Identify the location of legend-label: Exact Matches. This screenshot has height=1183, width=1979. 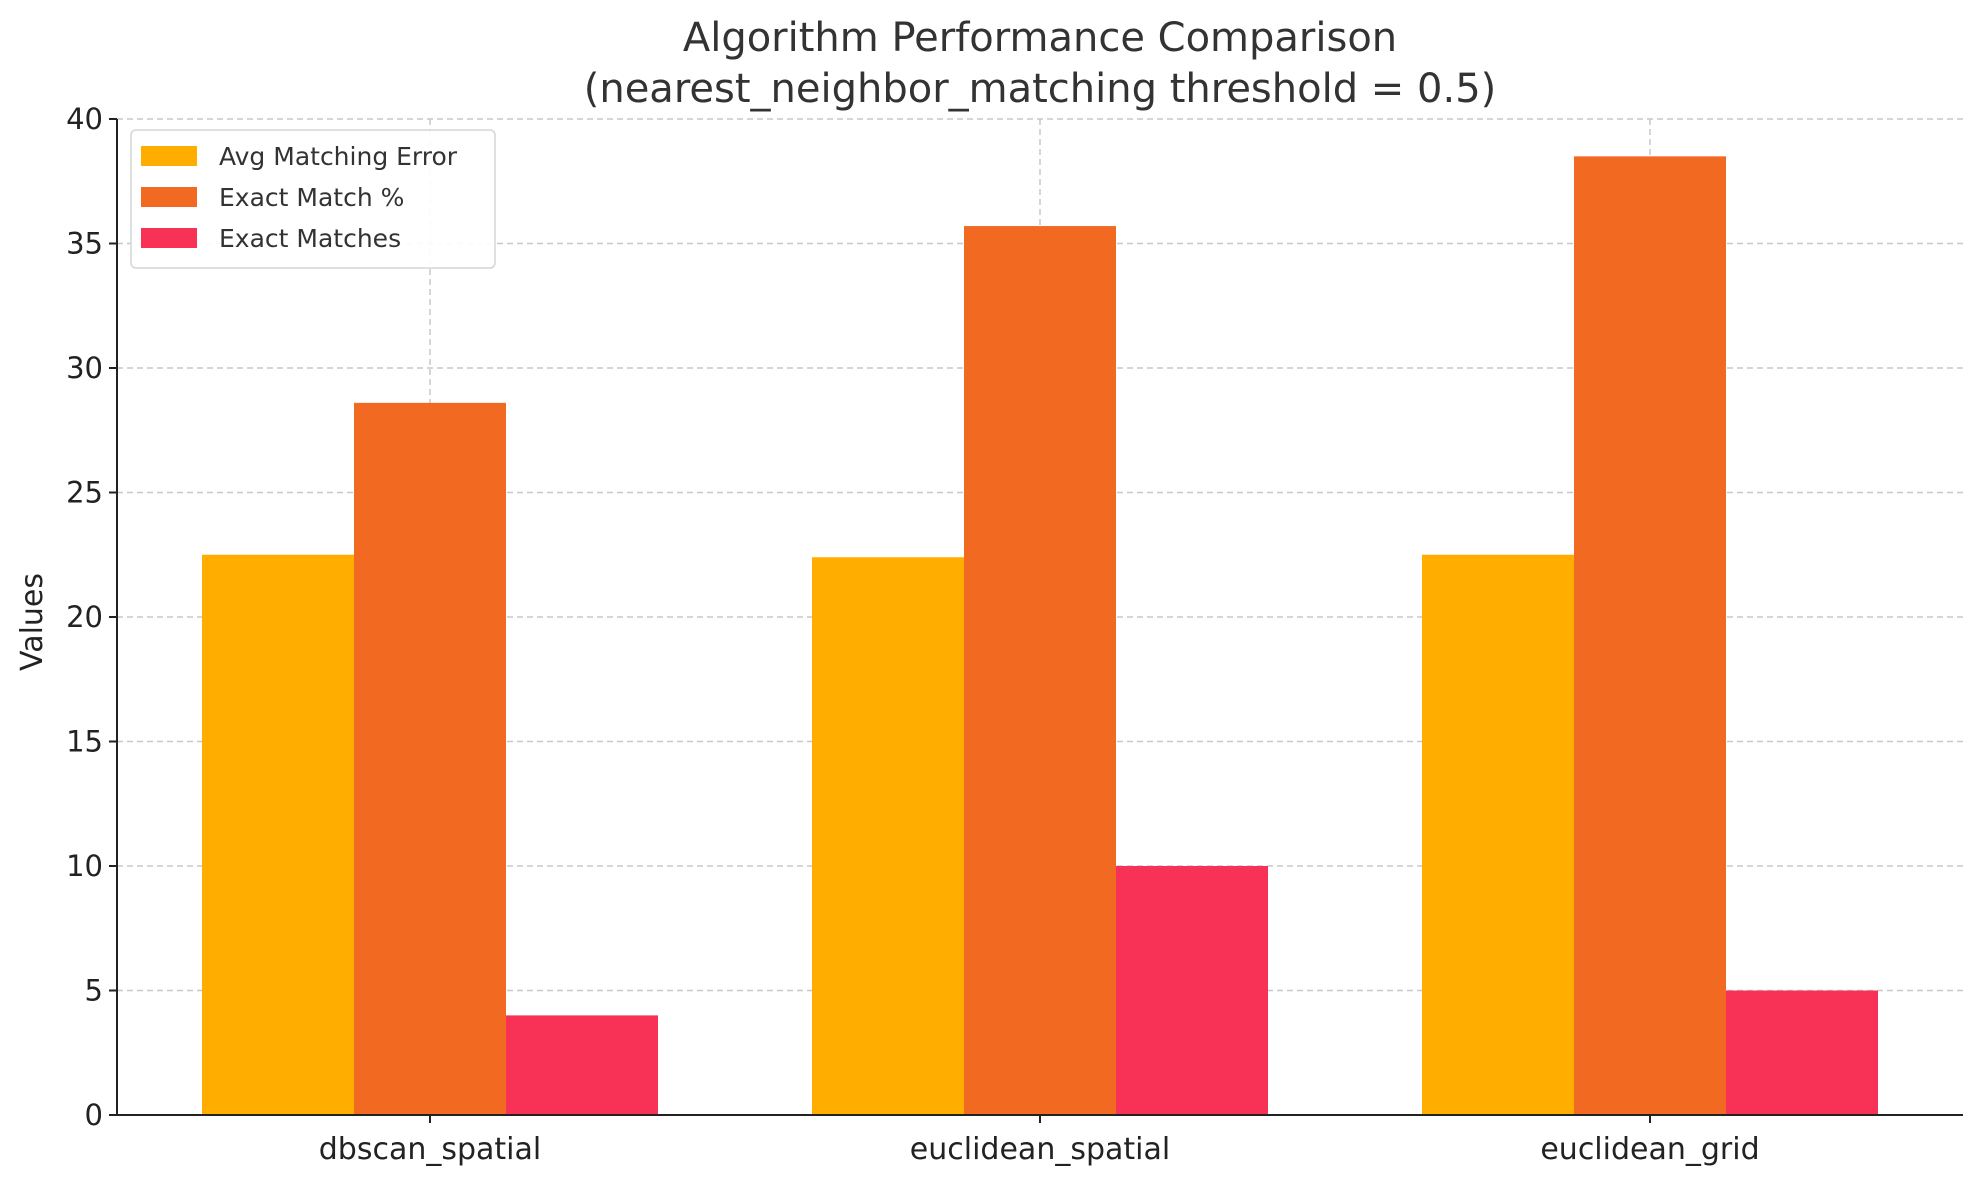
(310, 238).